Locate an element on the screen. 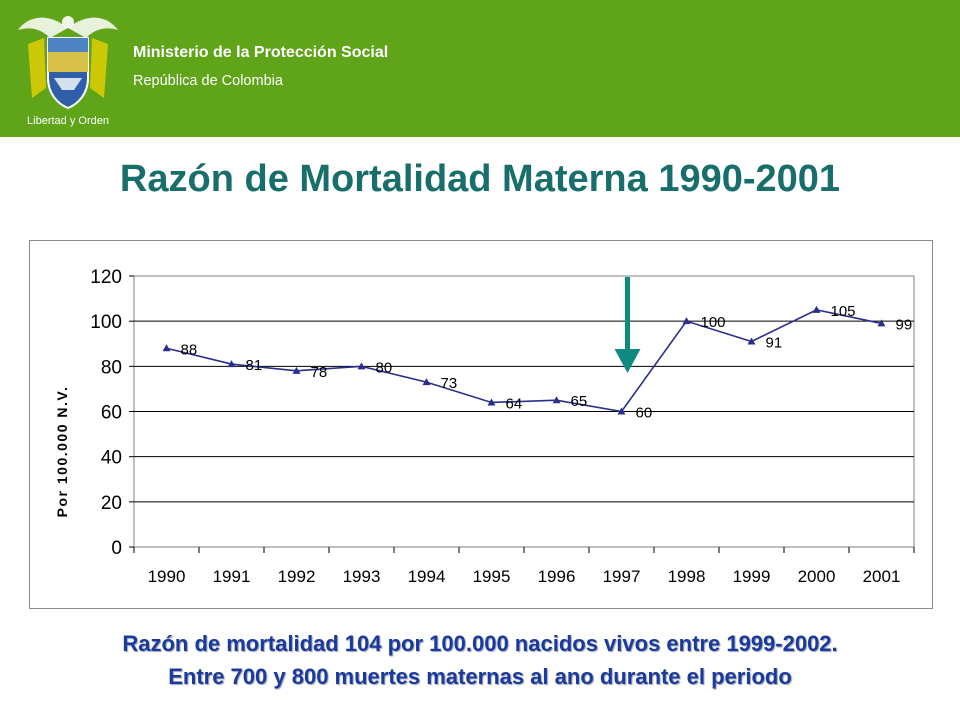  slide-title: Razón de Mortalidad Materna 1990-2001 is located at coordinates (480, 179).